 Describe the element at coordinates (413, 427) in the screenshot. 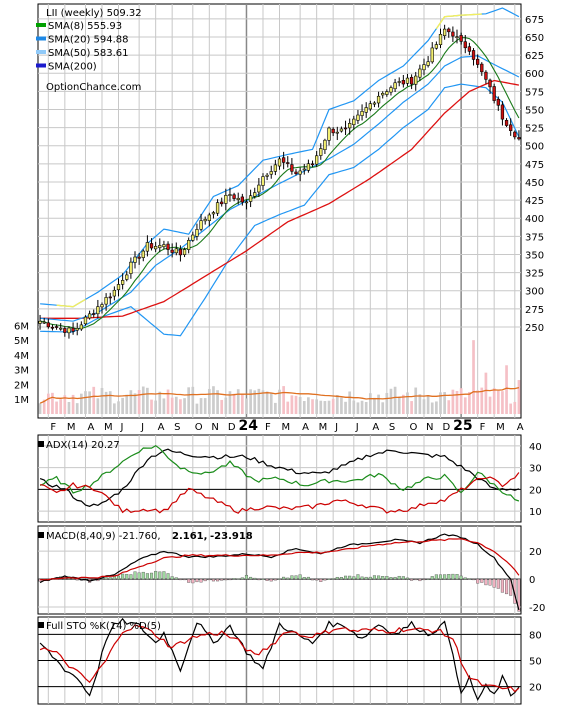

I see `x-tick-label: O` at that location.